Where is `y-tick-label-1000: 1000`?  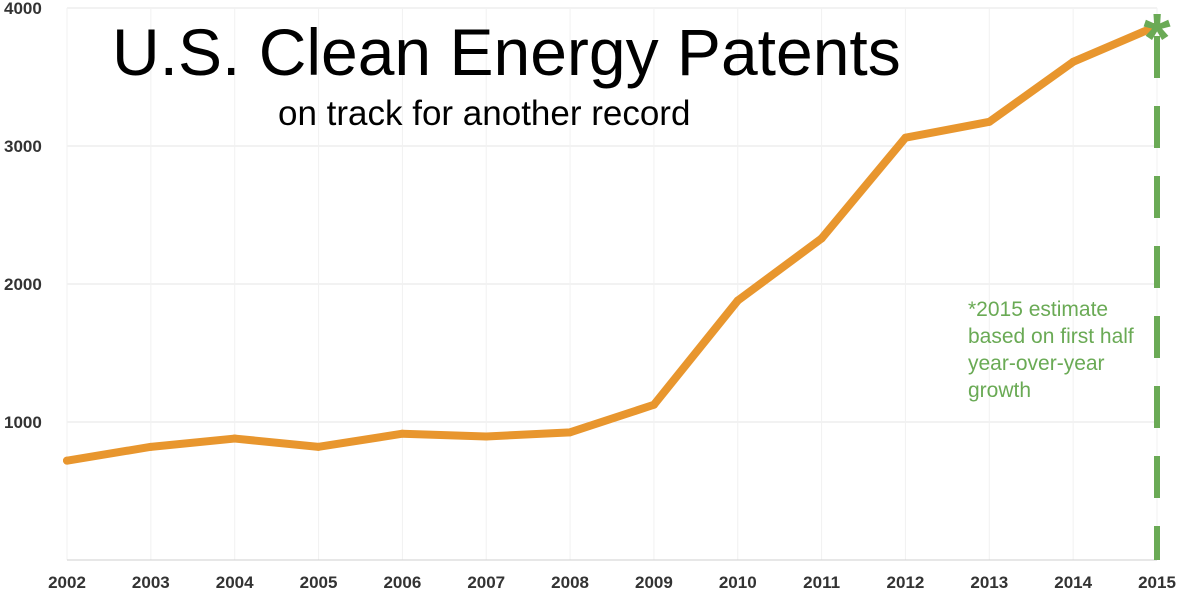 y-tick-label-1000: 1000 is located at coordinates (23, 422).